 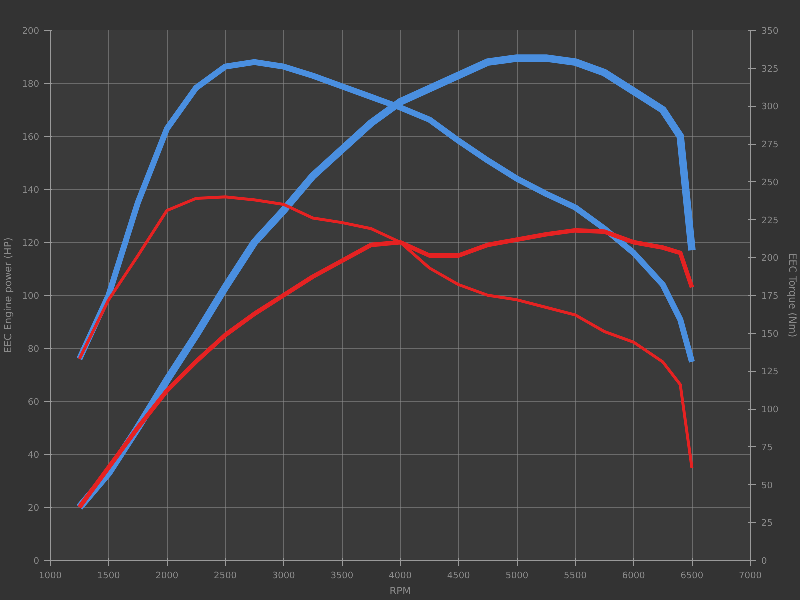 What do you see at coordinates (770, 32) in the screenshot?
I see `y2-tick-label: 350` at bounding box center [770, 32].